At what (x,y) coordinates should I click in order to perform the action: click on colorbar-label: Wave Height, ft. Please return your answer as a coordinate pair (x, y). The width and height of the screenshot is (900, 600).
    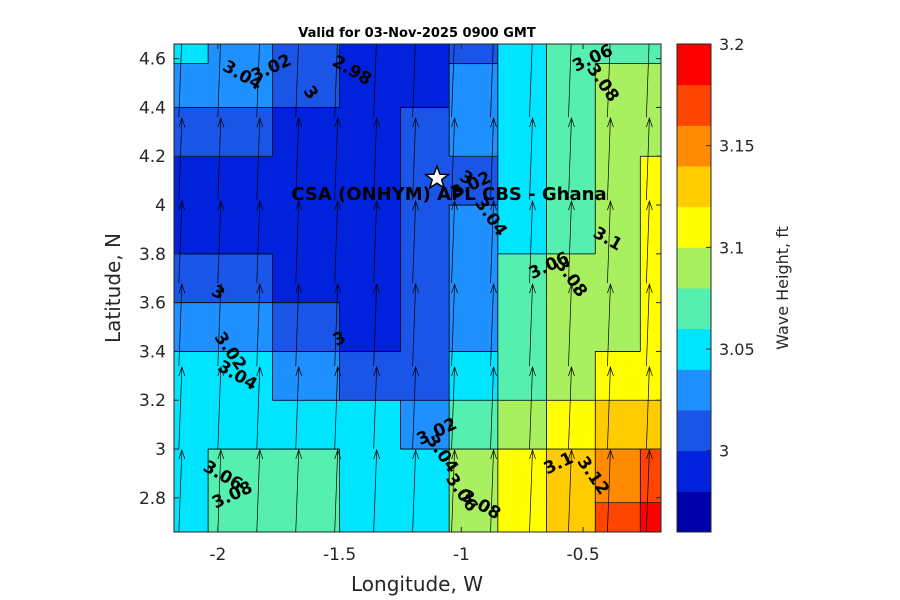
    Looking at the image, I should click on (782, 288).